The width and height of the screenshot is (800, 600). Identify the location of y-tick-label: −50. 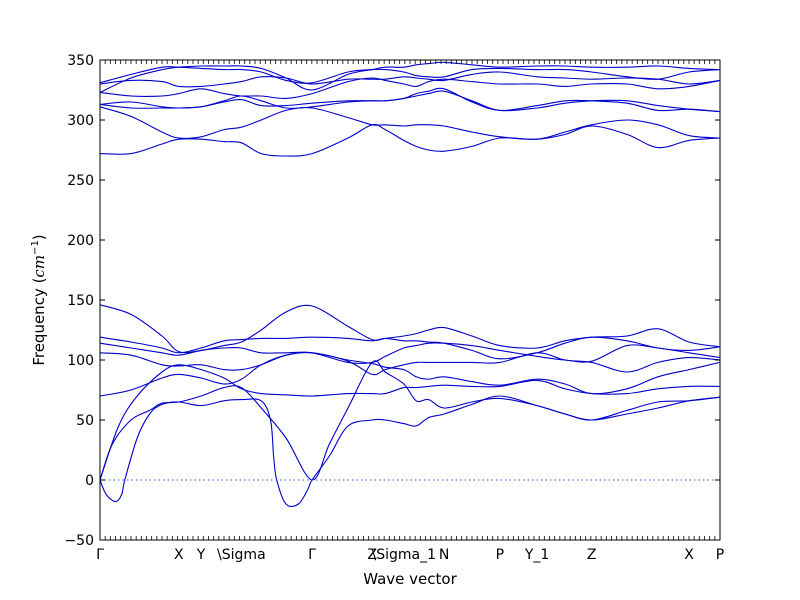
(79, 541).